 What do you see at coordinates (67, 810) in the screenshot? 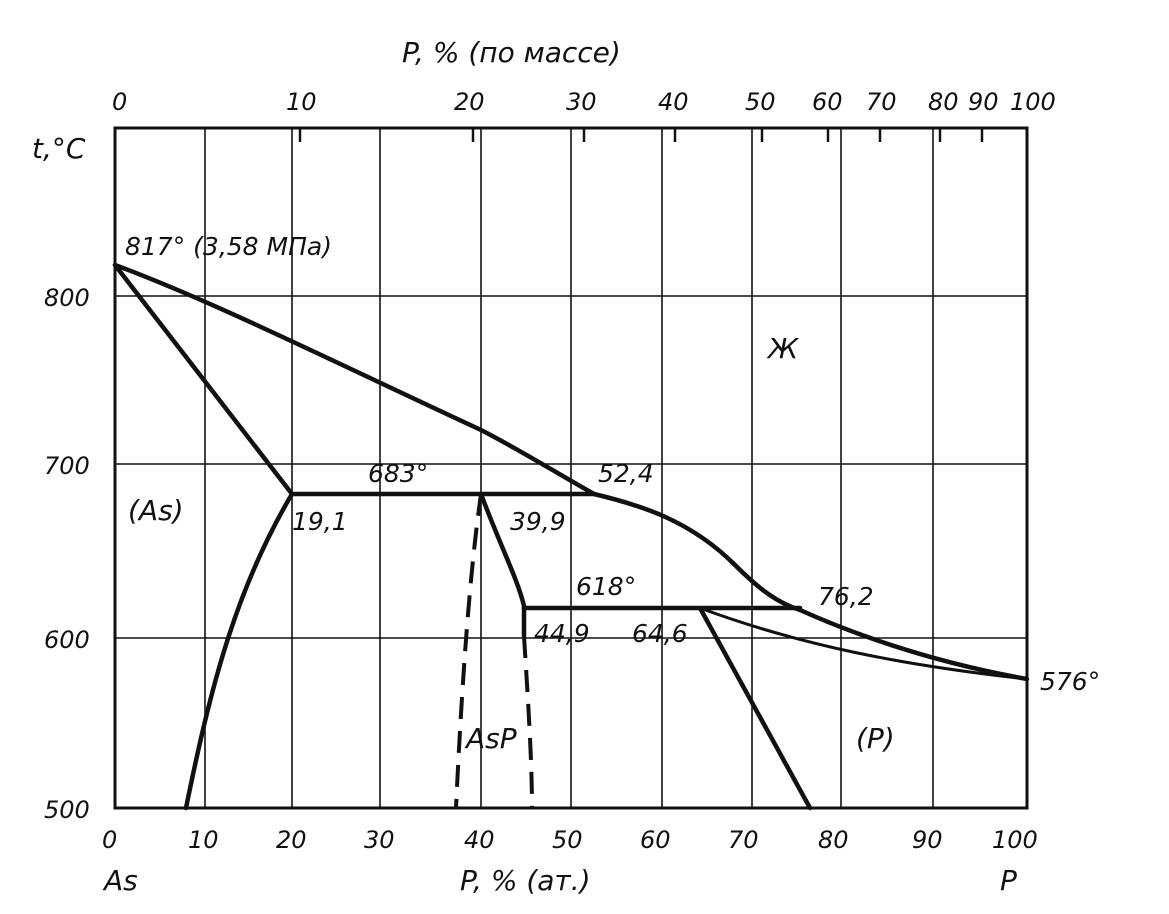
I see `y-tick-label: 500` at bounding box center [67, 810].